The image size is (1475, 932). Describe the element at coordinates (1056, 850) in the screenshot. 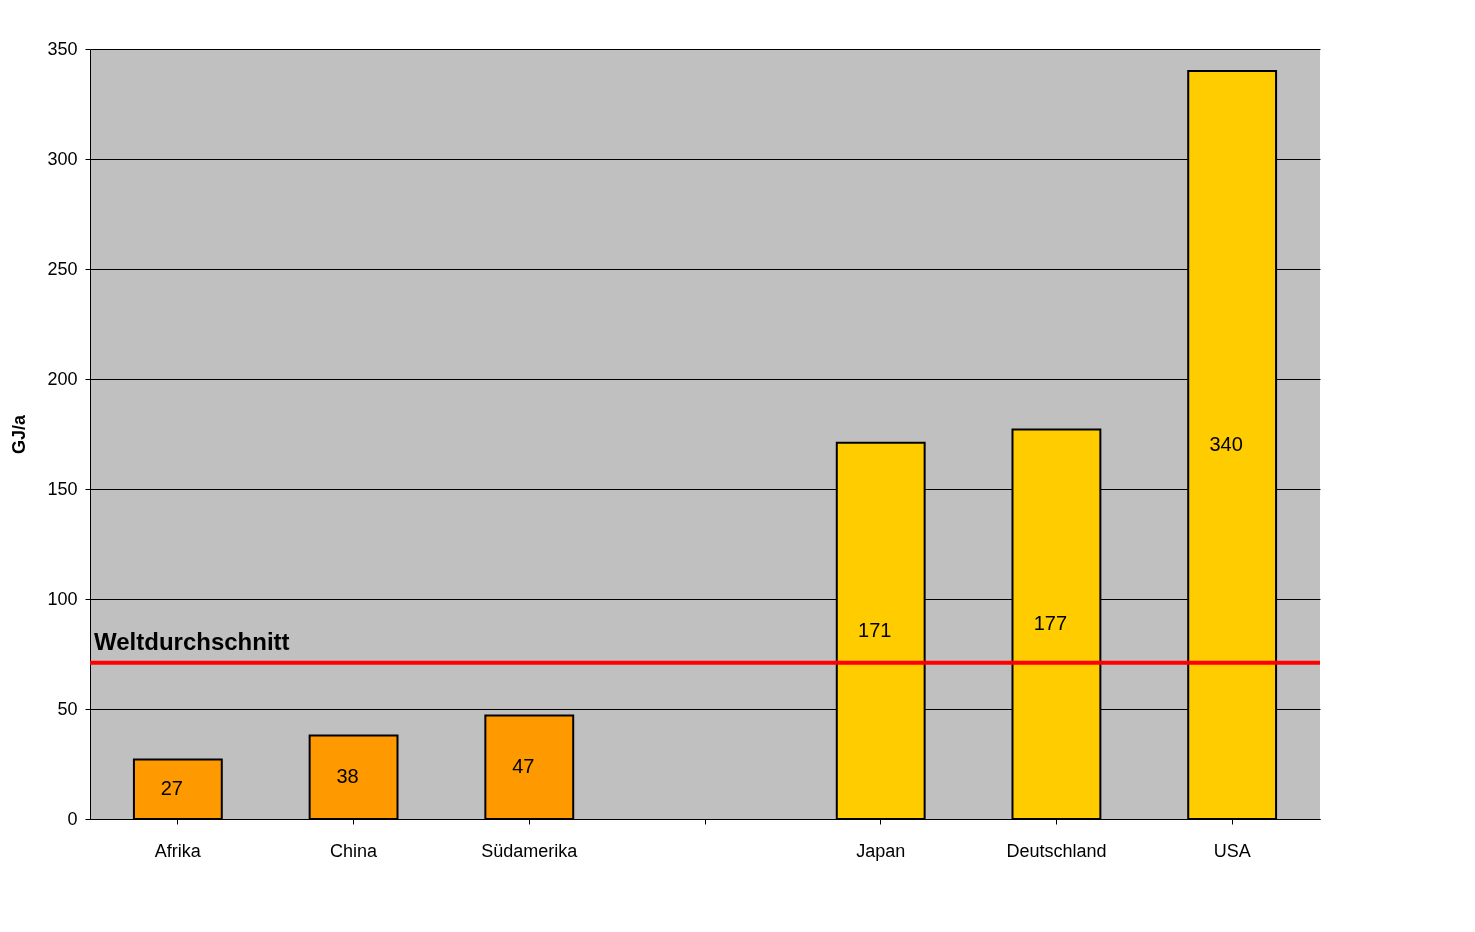

I see `x-tick-label: Deutschland` at that location.